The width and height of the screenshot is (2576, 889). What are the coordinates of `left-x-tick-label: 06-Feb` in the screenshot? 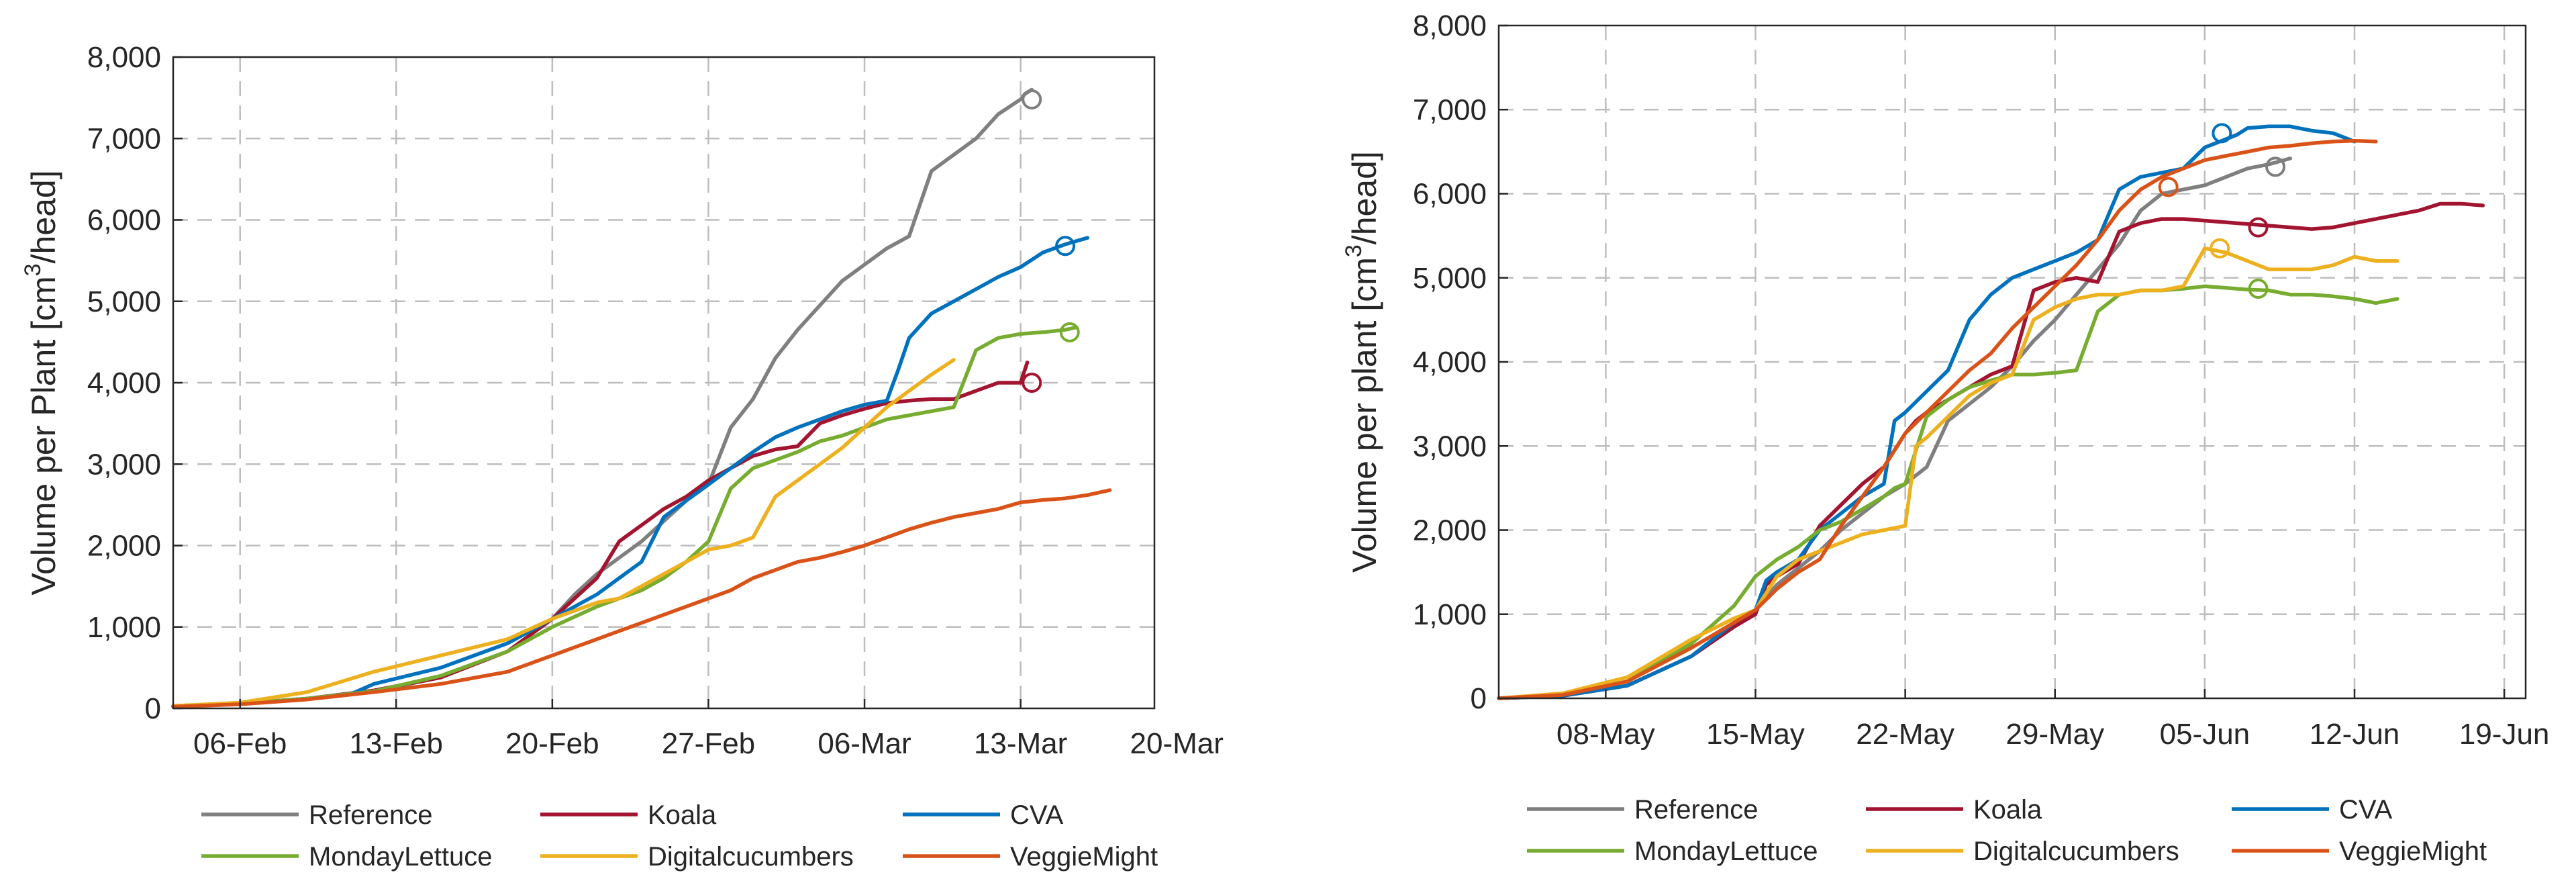 It's located at (240, 743).